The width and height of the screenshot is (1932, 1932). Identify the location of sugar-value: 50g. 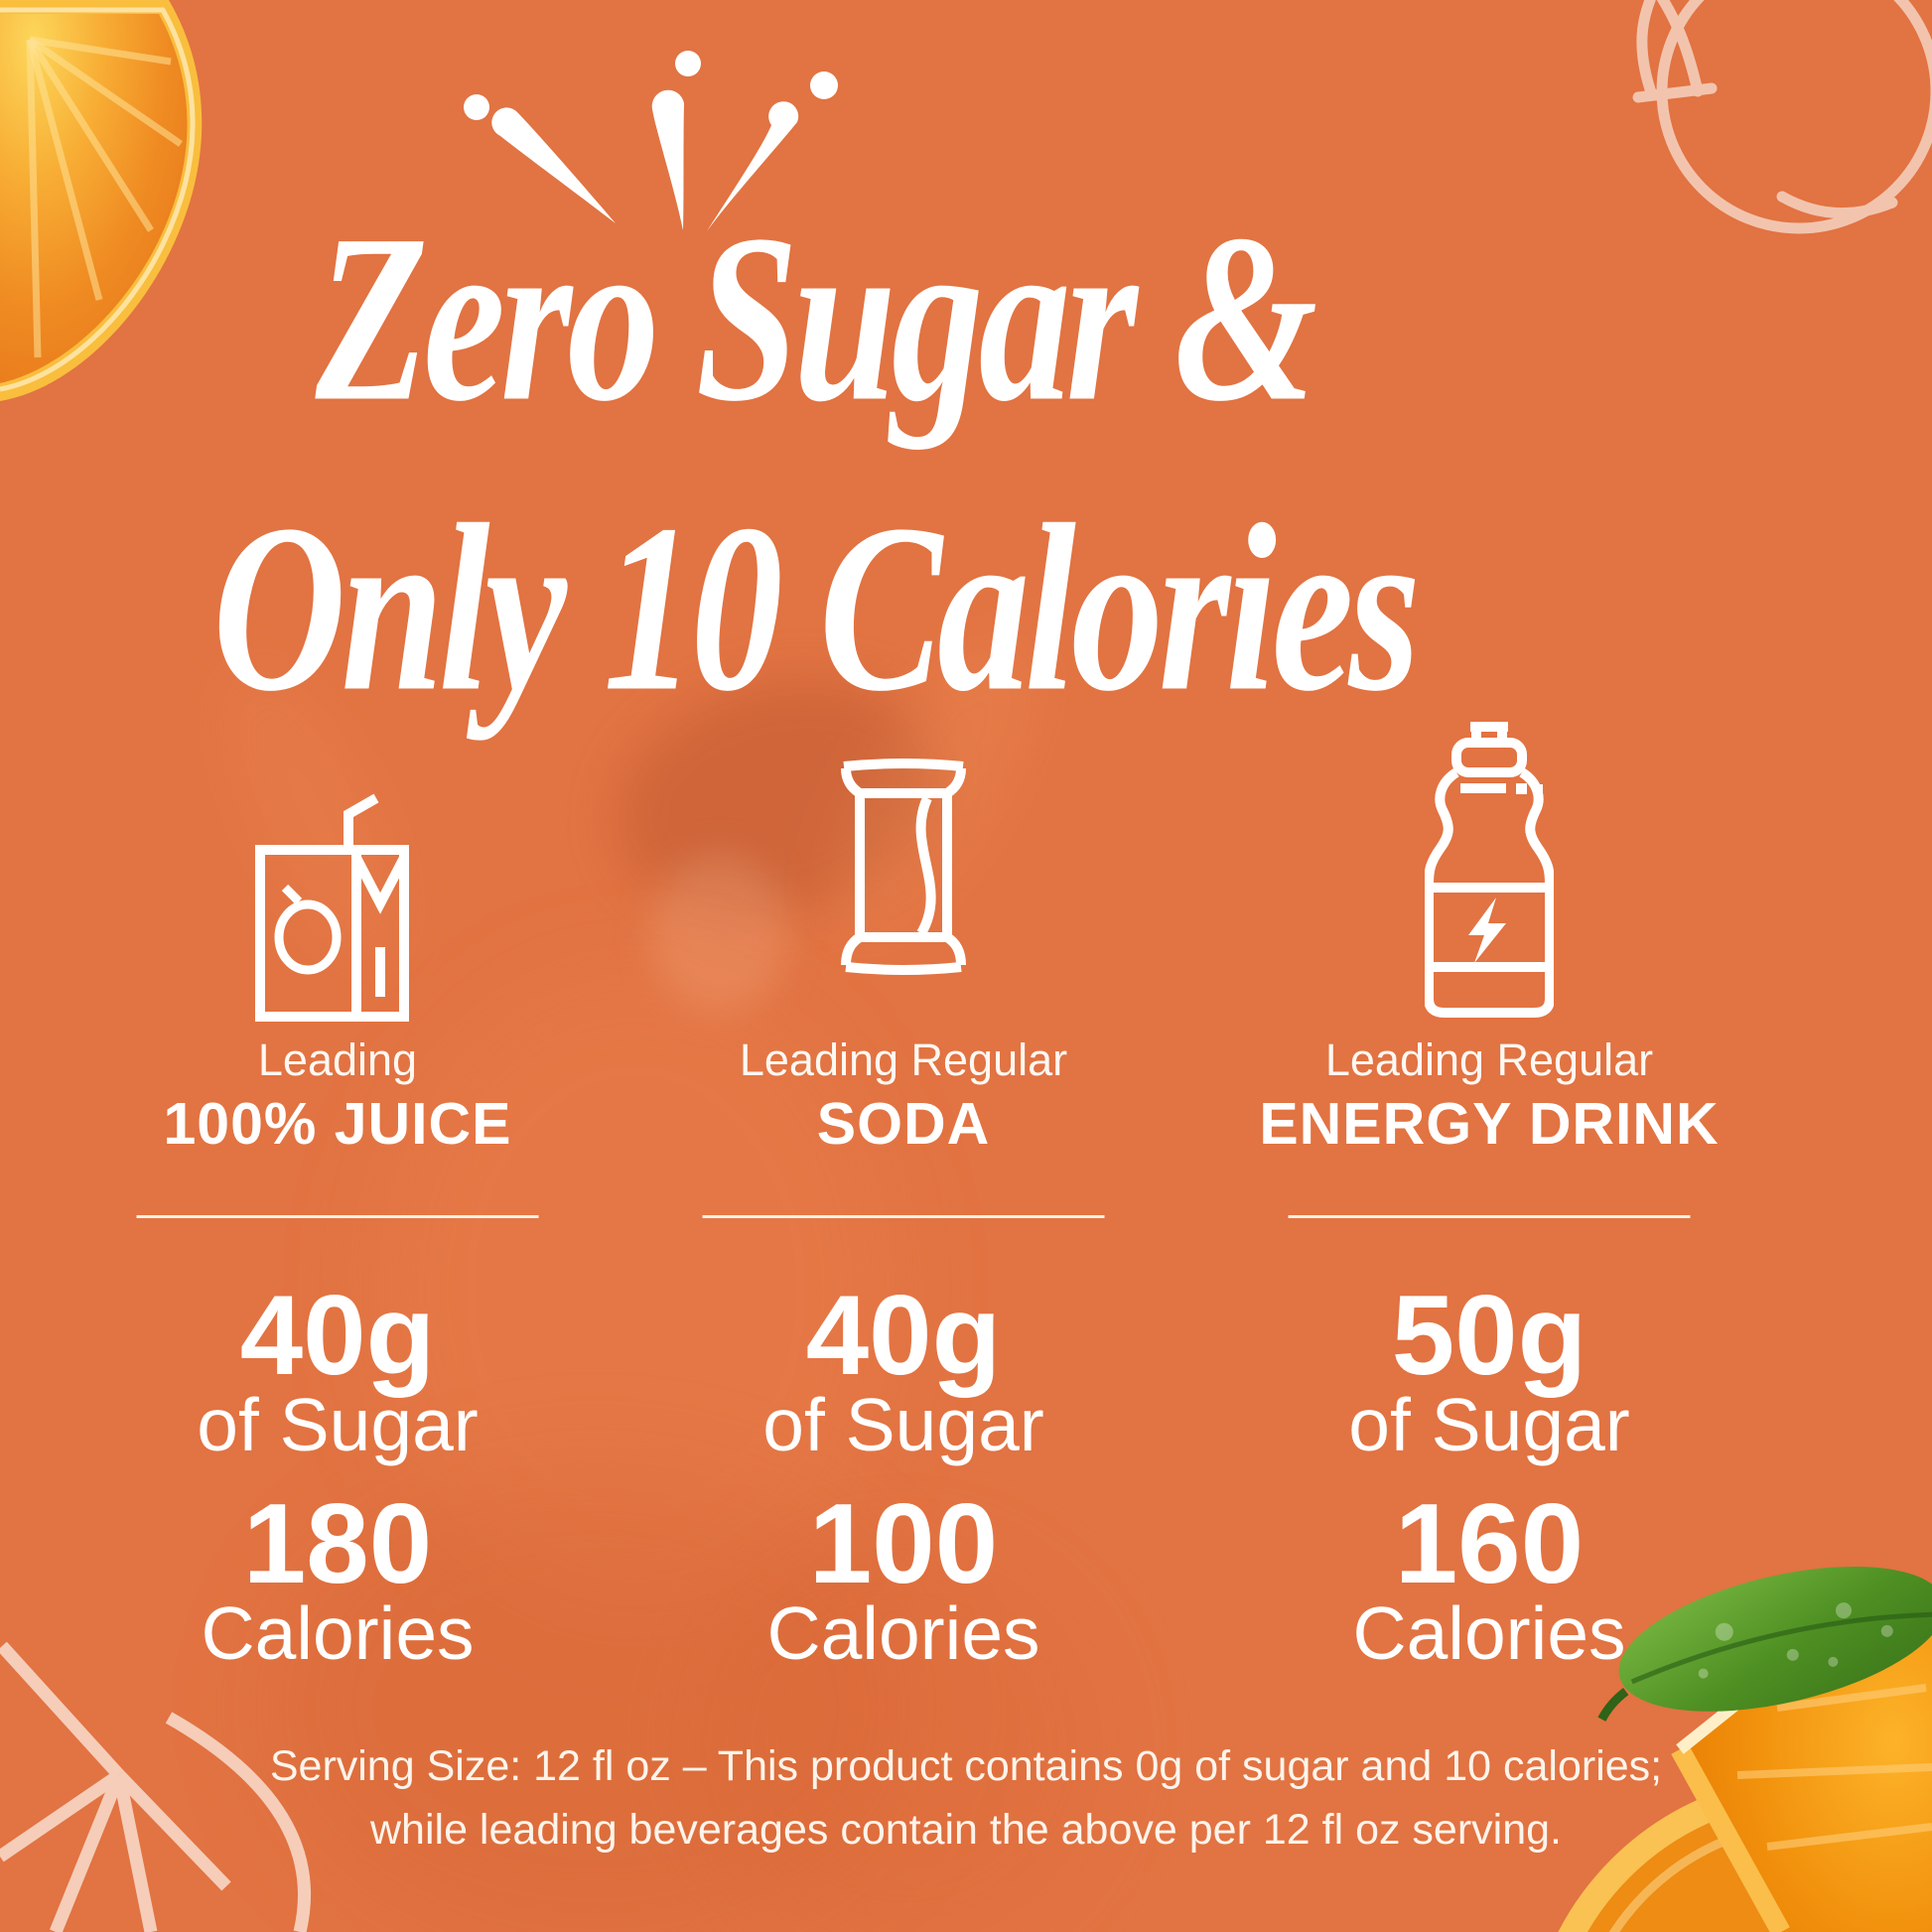
(1489, 1336).